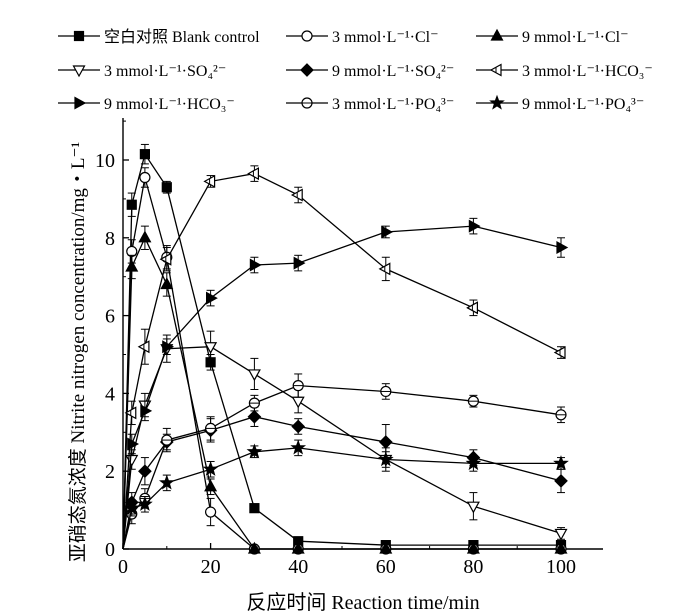 The height and width of the screenshot is (613, 700). Describe the element at coordinates (561, 567) in the screenshot. I see `x-tick-label: 100` at that location.